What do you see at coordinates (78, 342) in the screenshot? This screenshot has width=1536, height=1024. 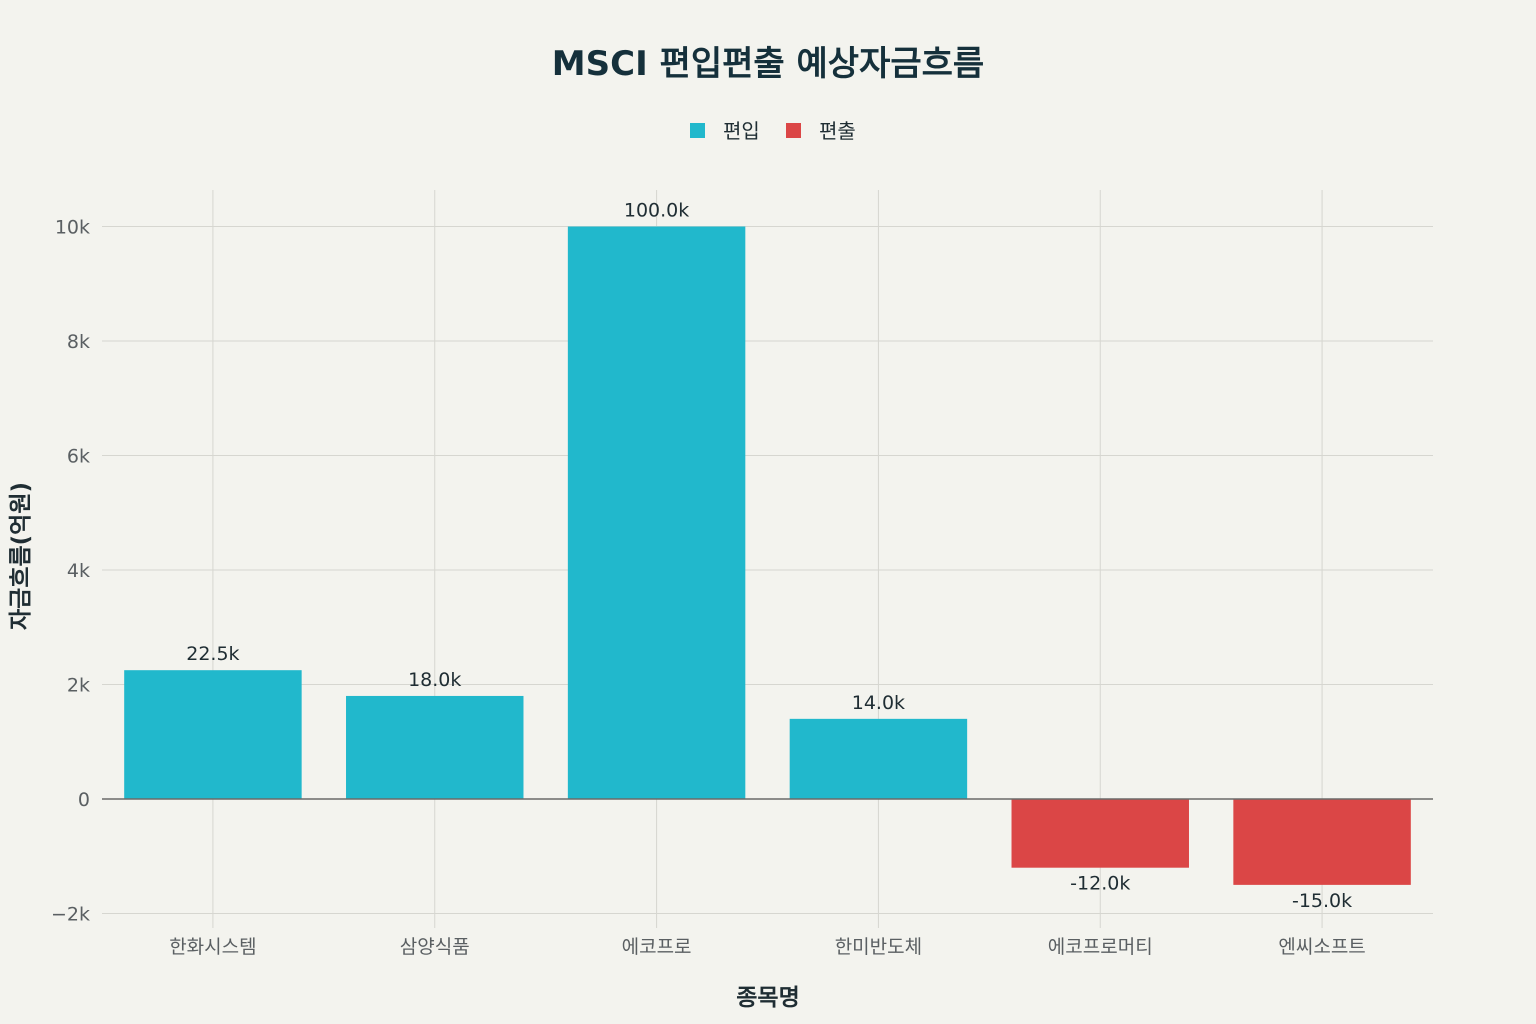 I see `y-tick-label: 8k` at bounding box center [78, 342].